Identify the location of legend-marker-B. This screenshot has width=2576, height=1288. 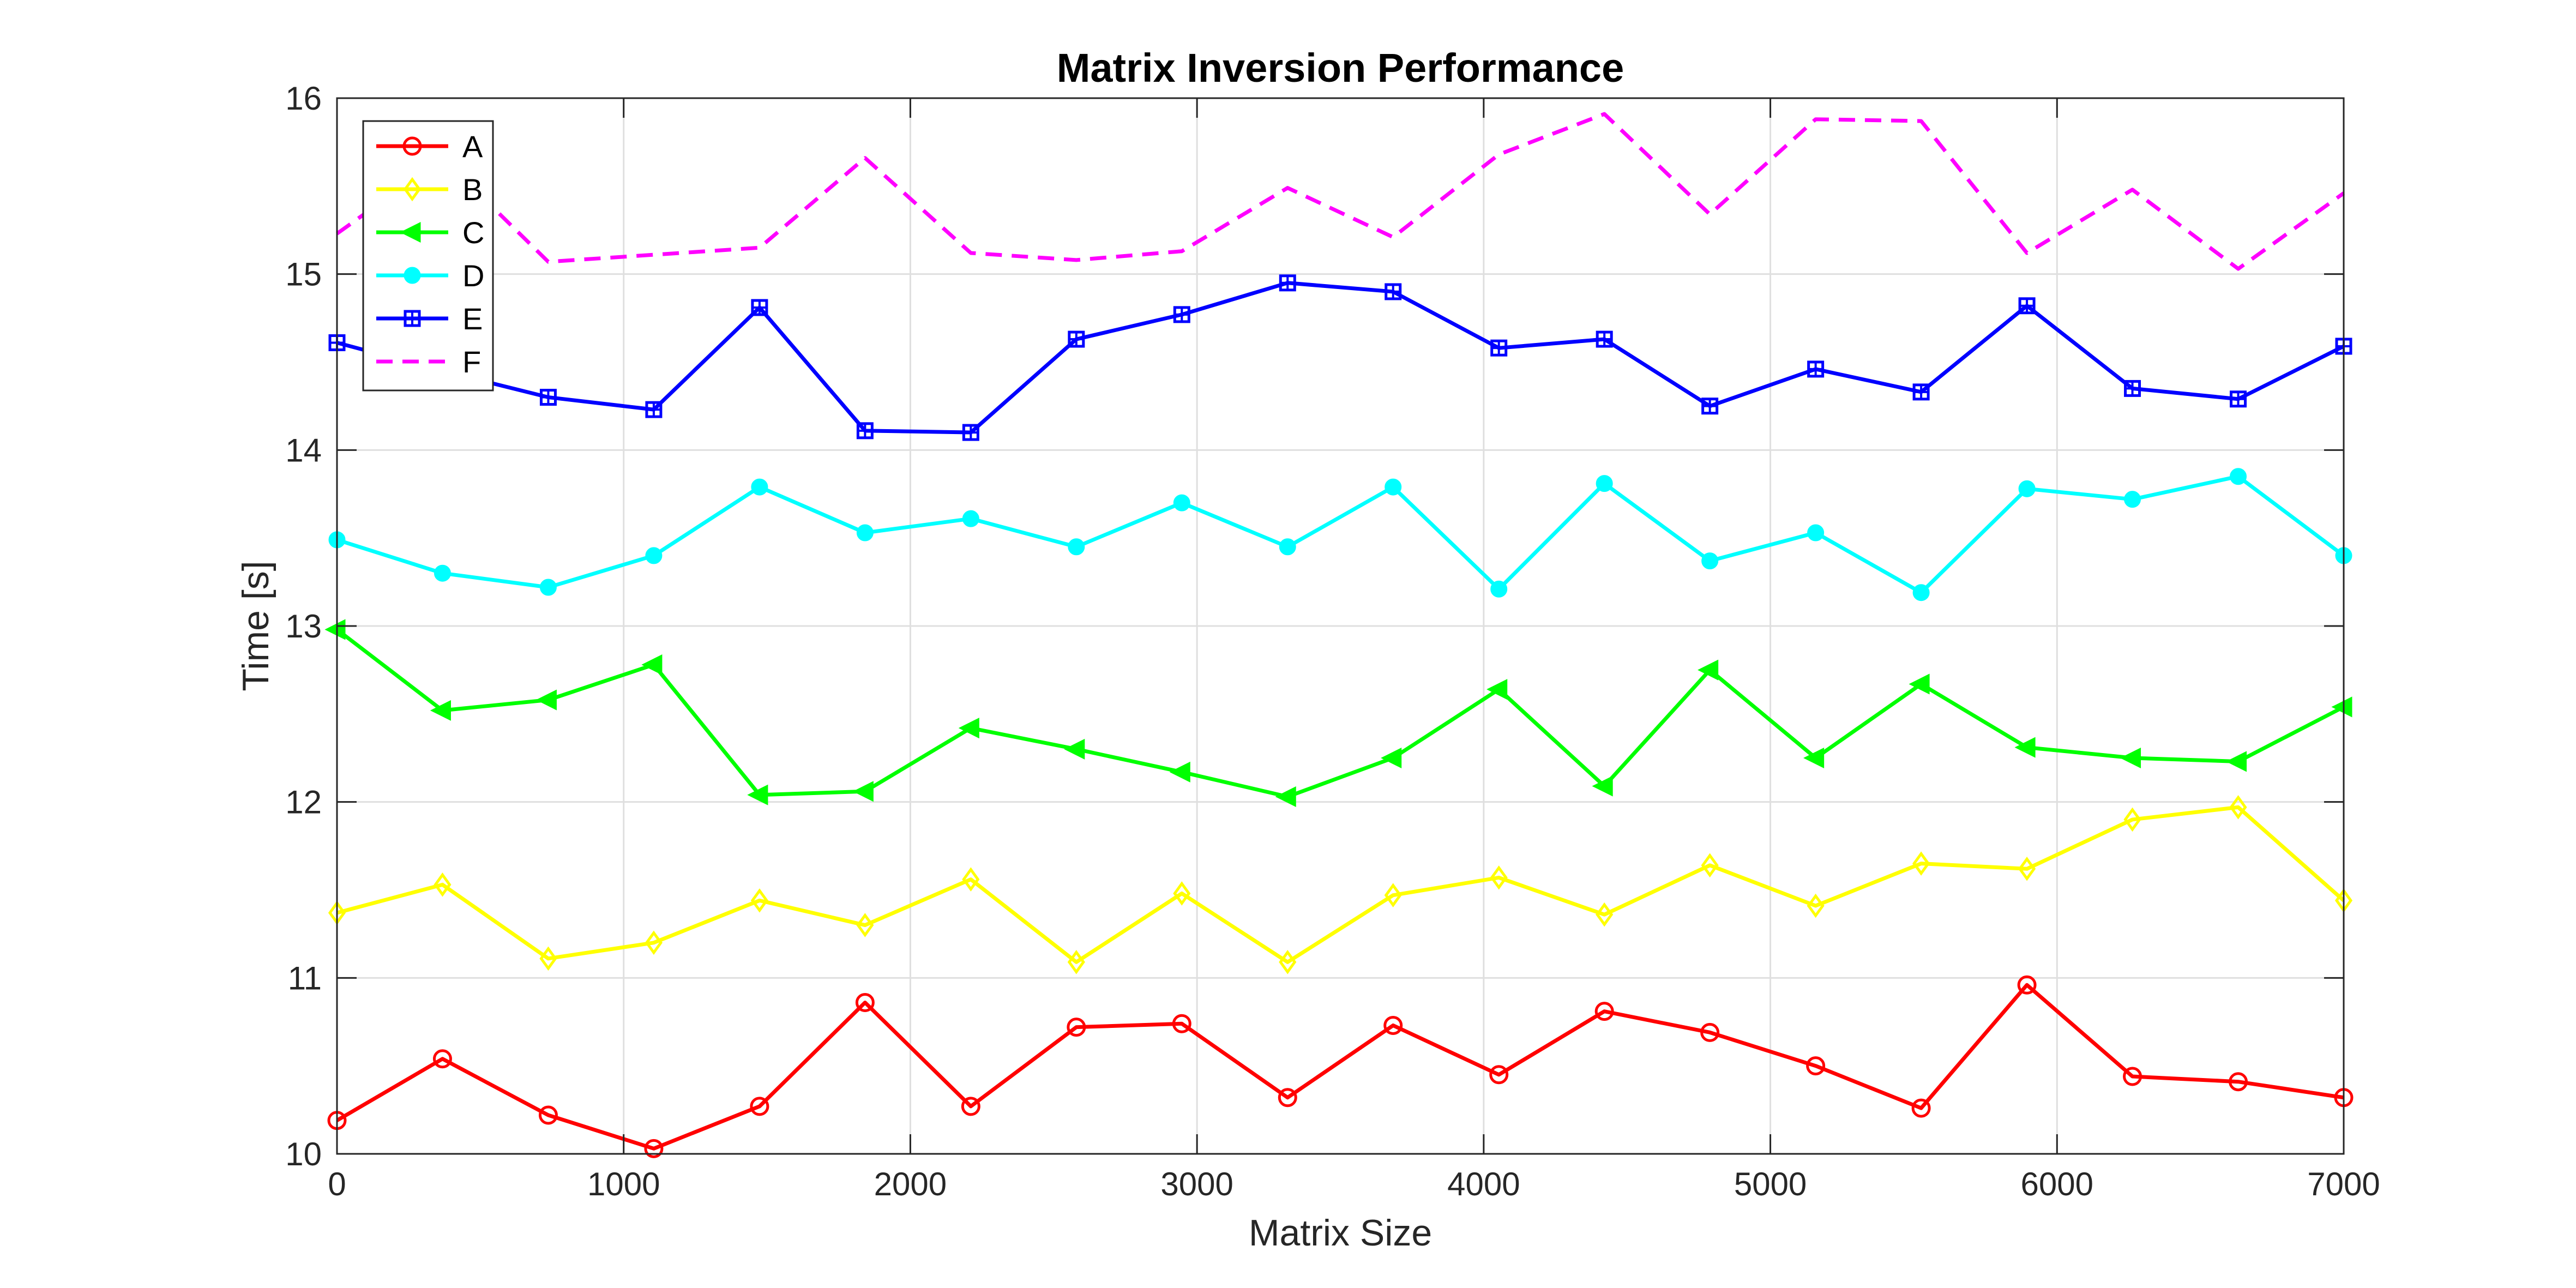
(412, 189).